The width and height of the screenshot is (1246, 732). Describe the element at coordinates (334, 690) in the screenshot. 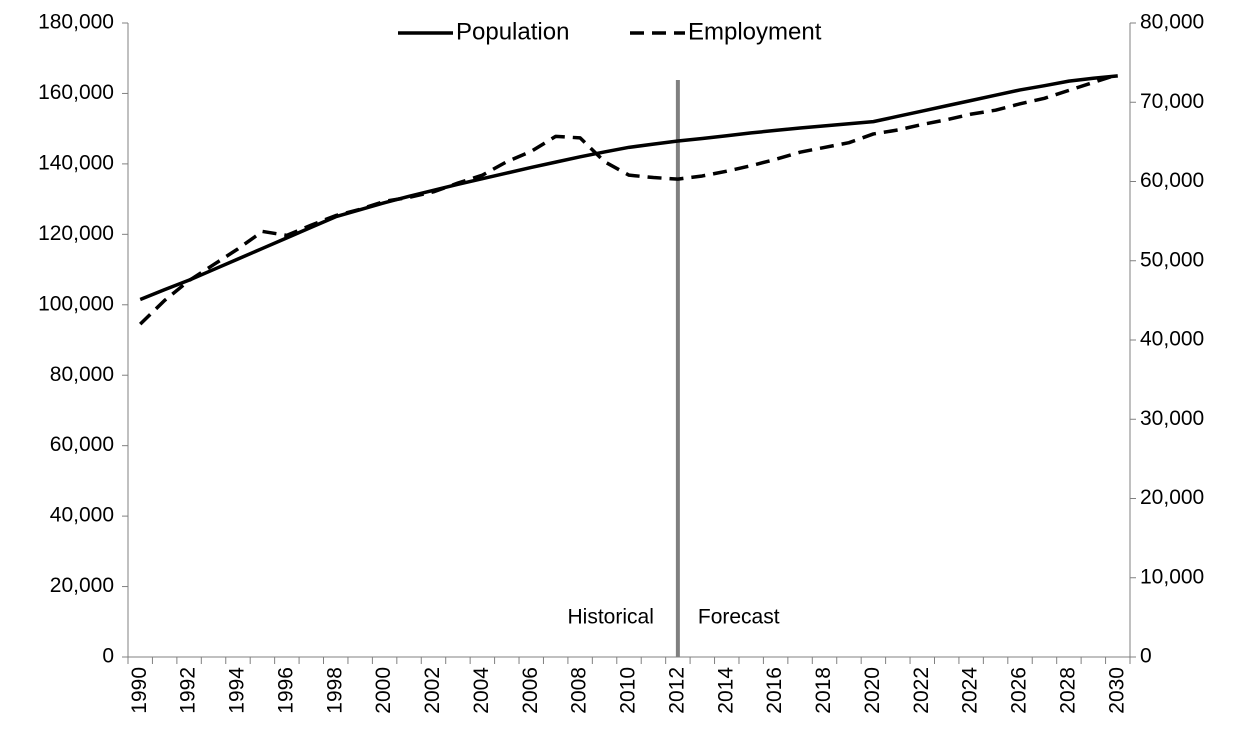

I see `x-tick-label: 1998` at that location.